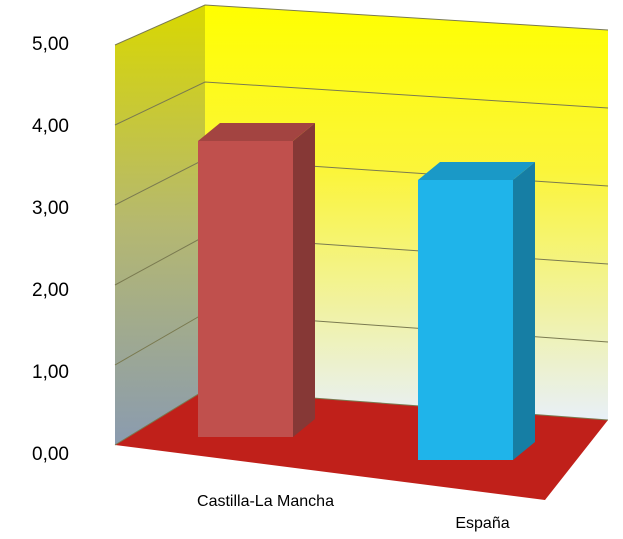  What do you see at coordinates (160, 225) in the screenshot?
I see `side-wall` at bounding box center [160, 225].